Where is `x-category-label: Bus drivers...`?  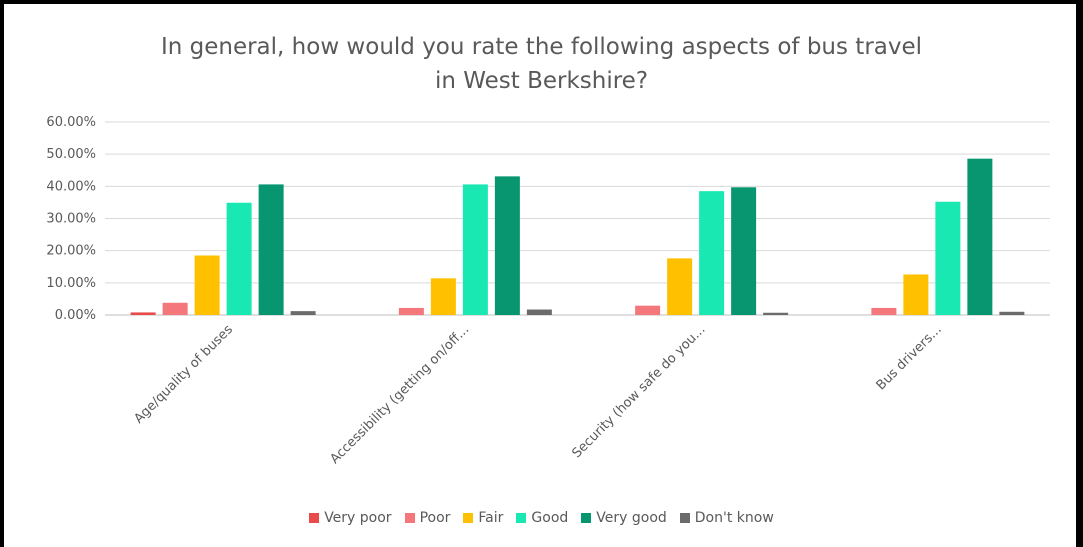 x-category-label: Bus drivers... is located at coordinates (909, 357).